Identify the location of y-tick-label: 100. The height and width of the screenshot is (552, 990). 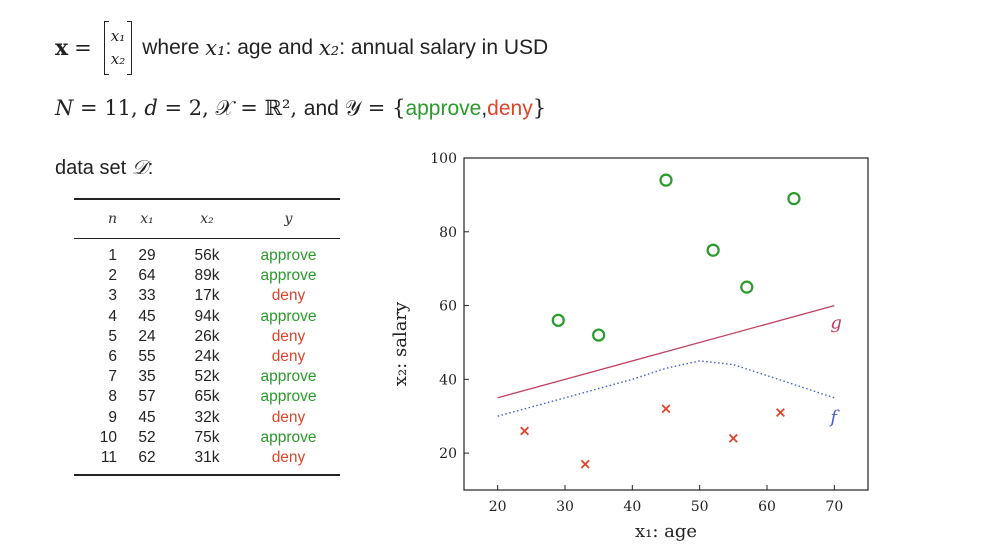
(443, 159).